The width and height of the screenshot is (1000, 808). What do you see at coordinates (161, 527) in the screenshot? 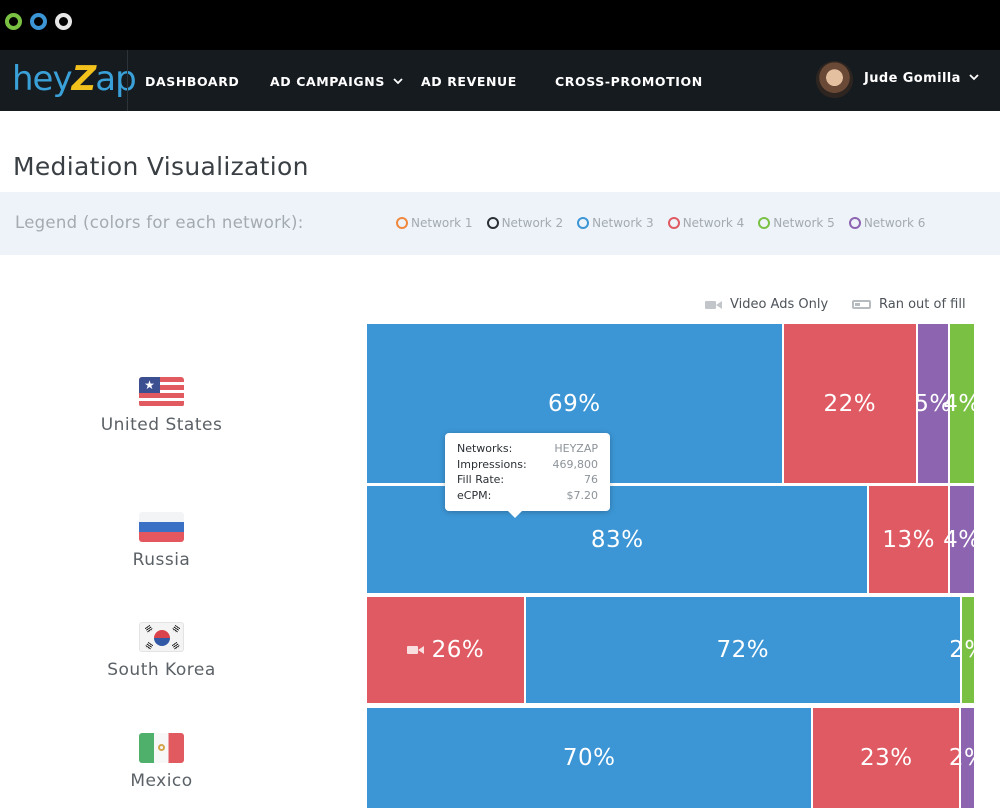
I see `russia-flag-icon` at bounding box center [161, 527].